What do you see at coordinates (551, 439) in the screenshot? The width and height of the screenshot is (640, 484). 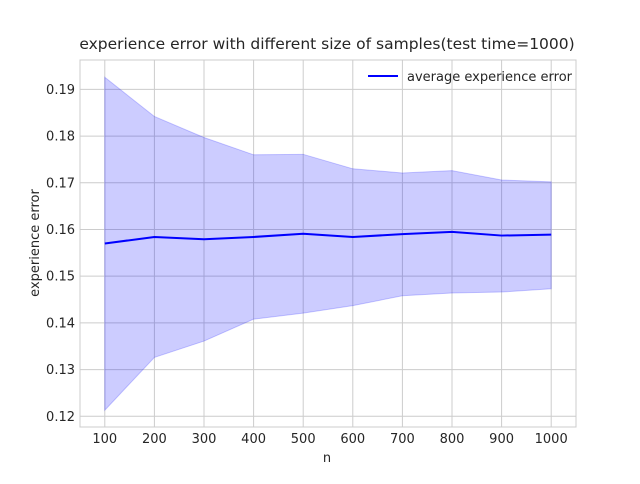 I see `x-tick-label: 1000` at bounding box center [551, 439].